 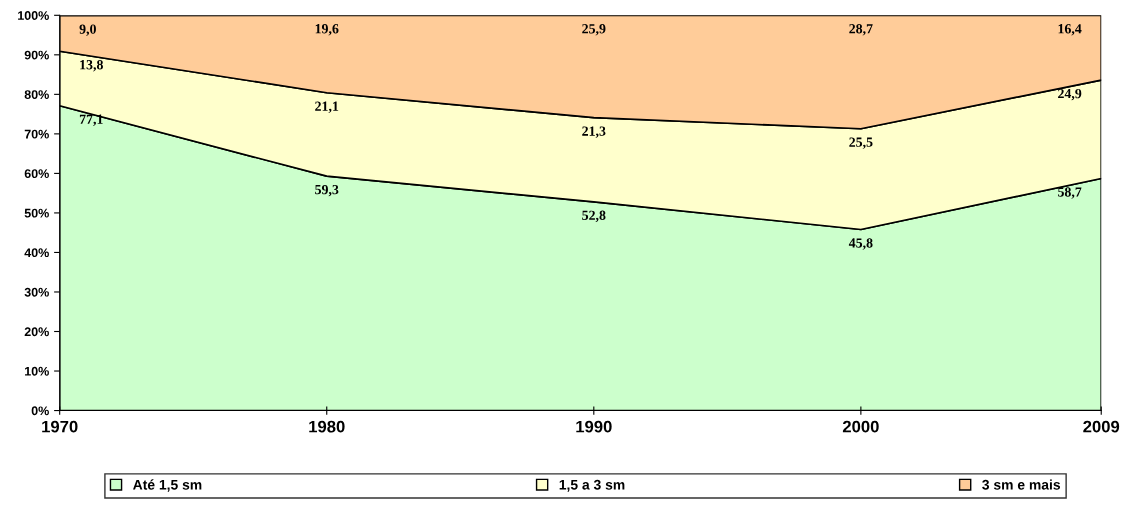 I want to click on y-tick-label: 20%, so click(x=36, y=332).